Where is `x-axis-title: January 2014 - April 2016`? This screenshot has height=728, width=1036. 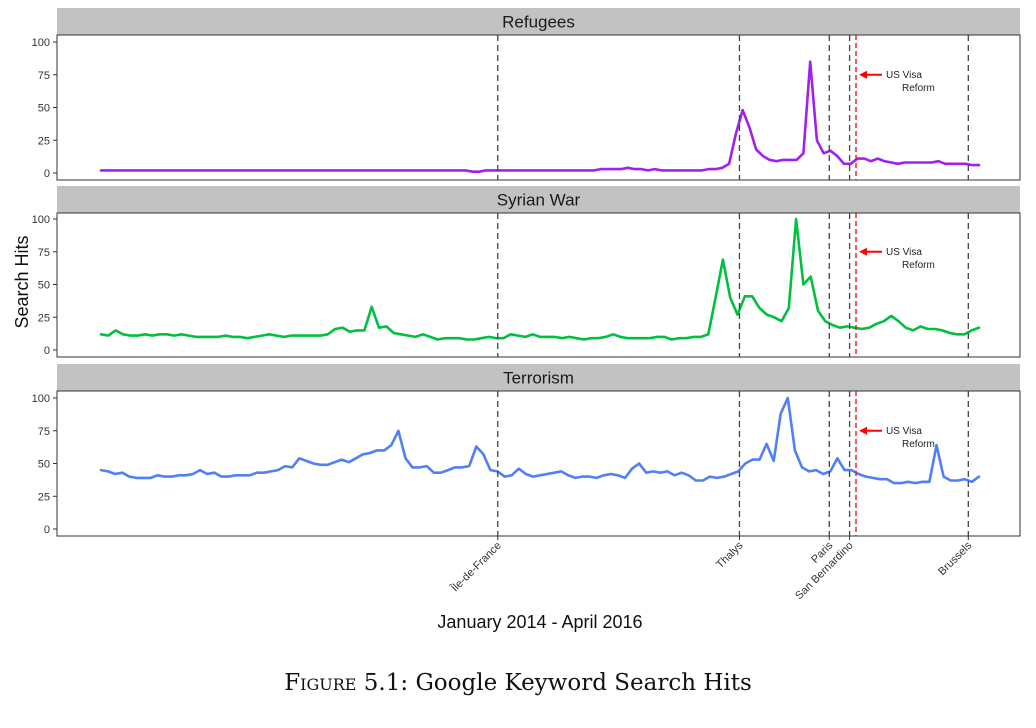
x-axis-title: January 2014 - April 2016 is located at coordinates (539, 622).